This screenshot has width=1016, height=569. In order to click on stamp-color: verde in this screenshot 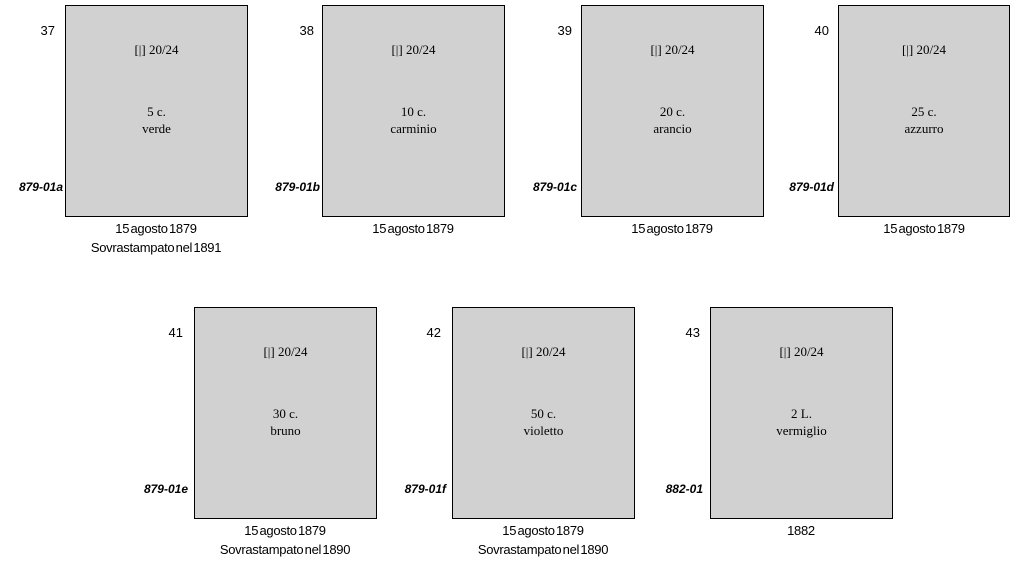, I will do `click(156, 128)`.